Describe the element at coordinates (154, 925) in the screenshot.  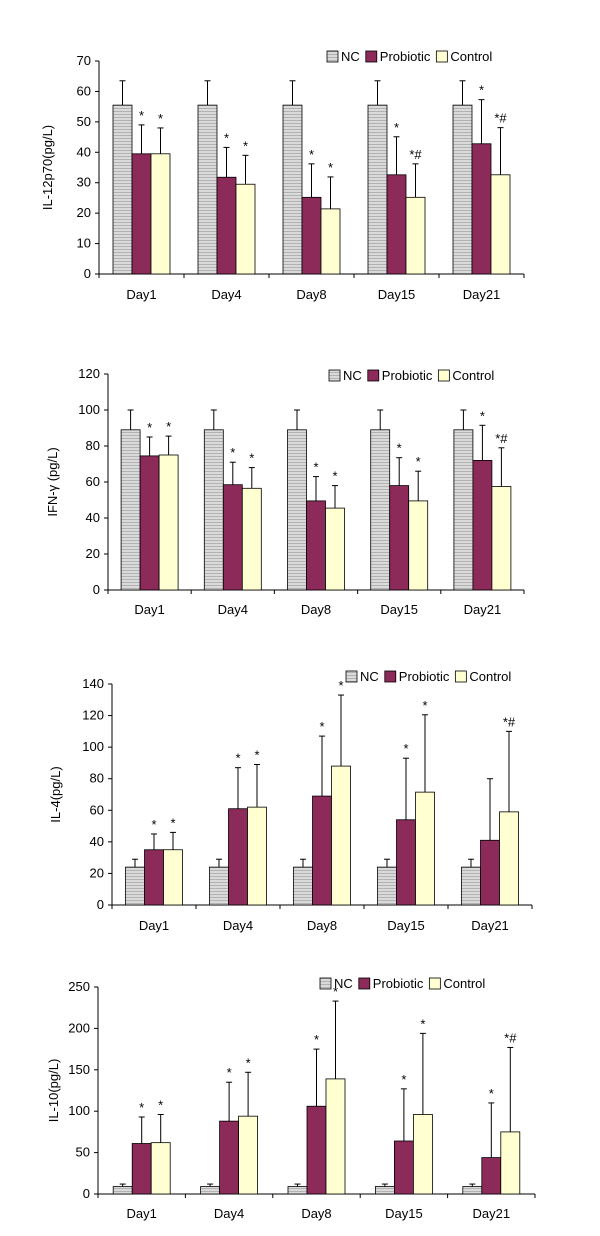
I see `x-tick-label: Day1` at that location.